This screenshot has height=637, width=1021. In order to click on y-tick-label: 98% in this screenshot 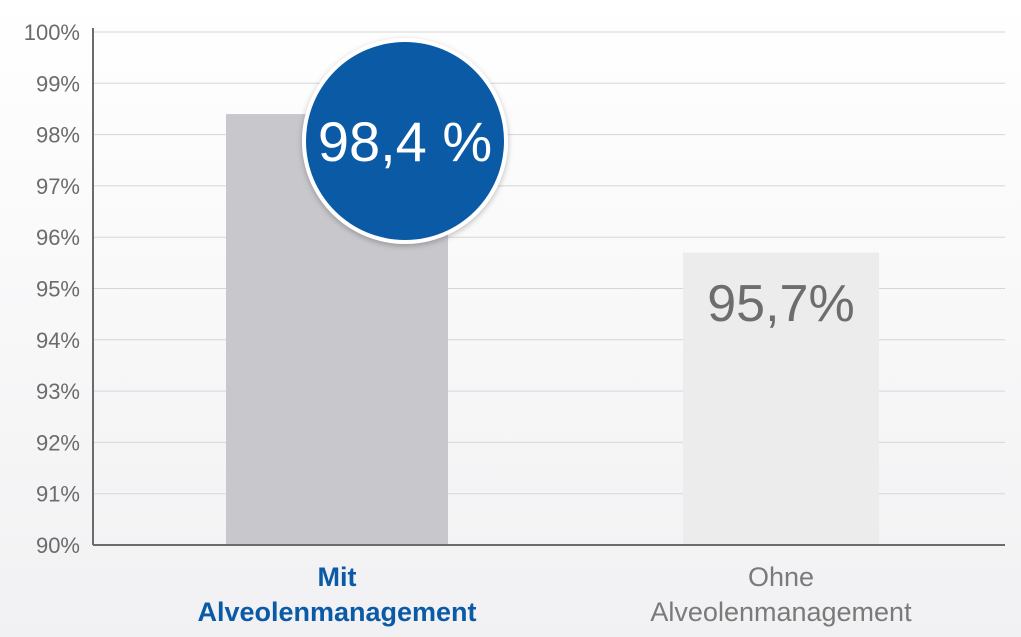, I will do `click(58, 135)`.